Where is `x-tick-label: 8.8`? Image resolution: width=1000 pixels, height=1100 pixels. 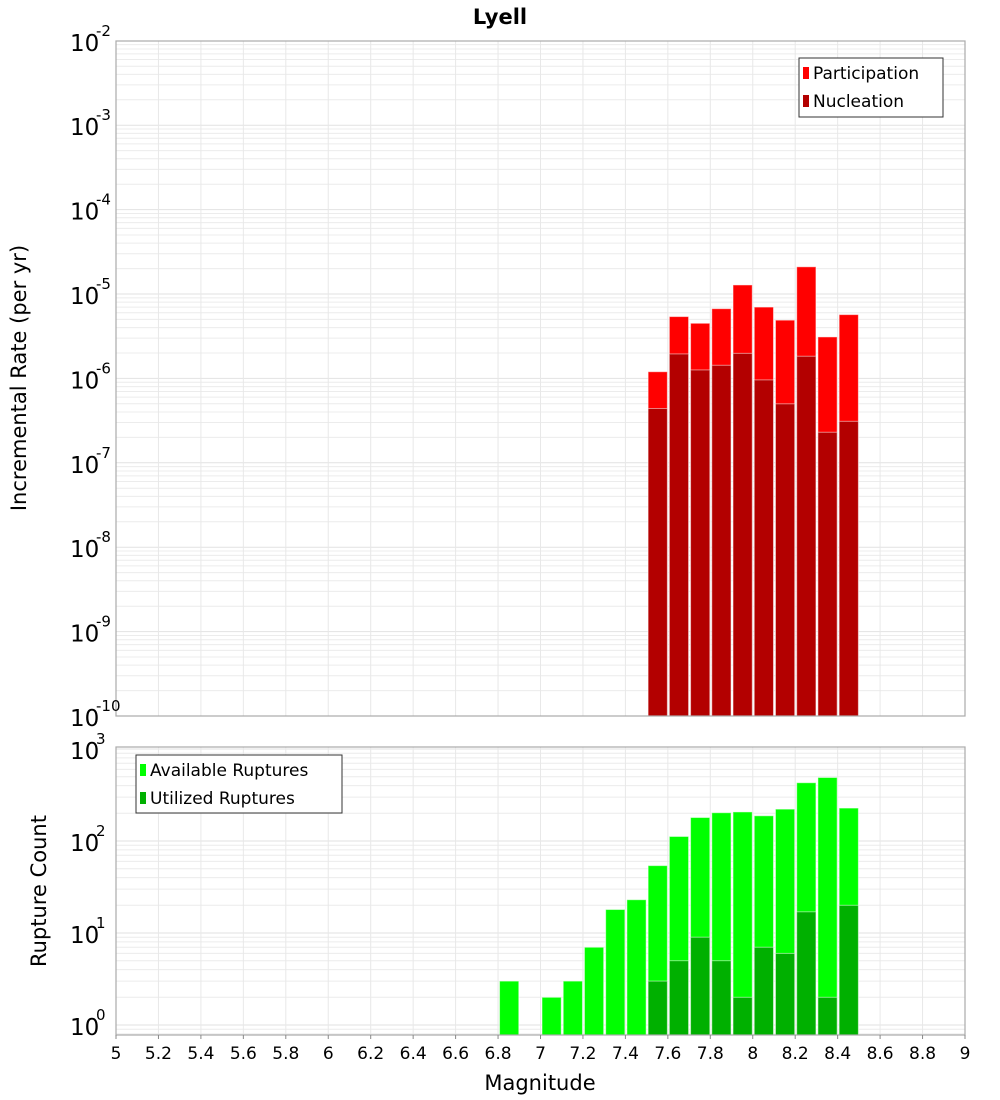 x-tick-label: 8.8 is located at coordinates (922, 1054).